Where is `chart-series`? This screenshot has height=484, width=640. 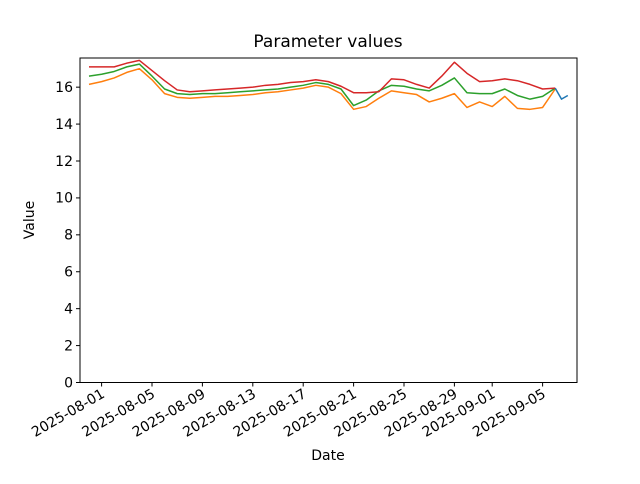 chart-series is located at coordinates (328, 85).